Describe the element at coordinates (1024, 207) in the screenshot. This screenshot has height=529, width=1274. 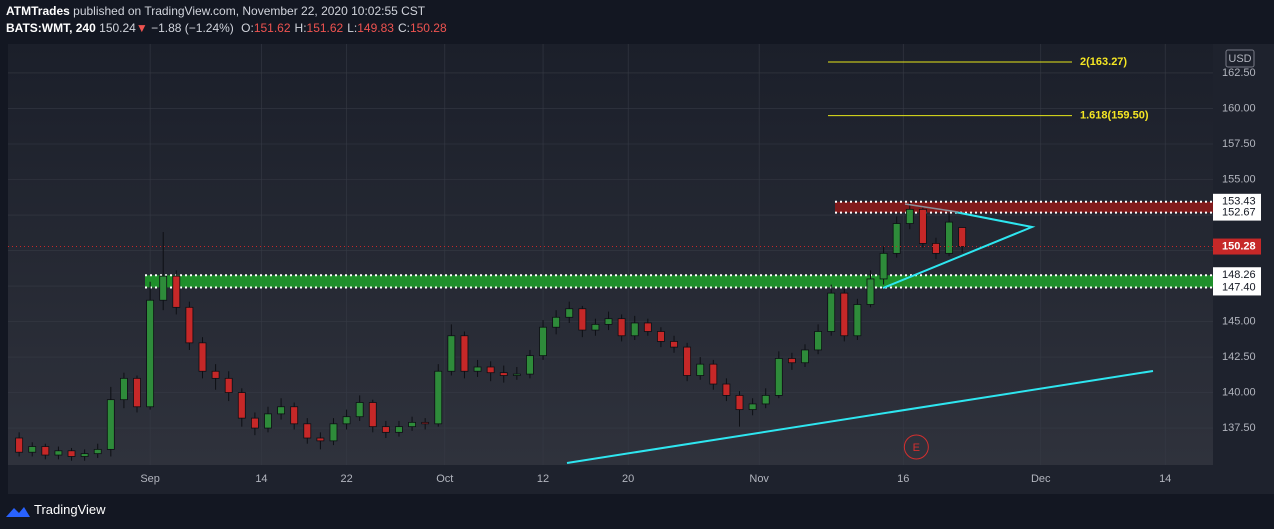
I see `zone` at that location.